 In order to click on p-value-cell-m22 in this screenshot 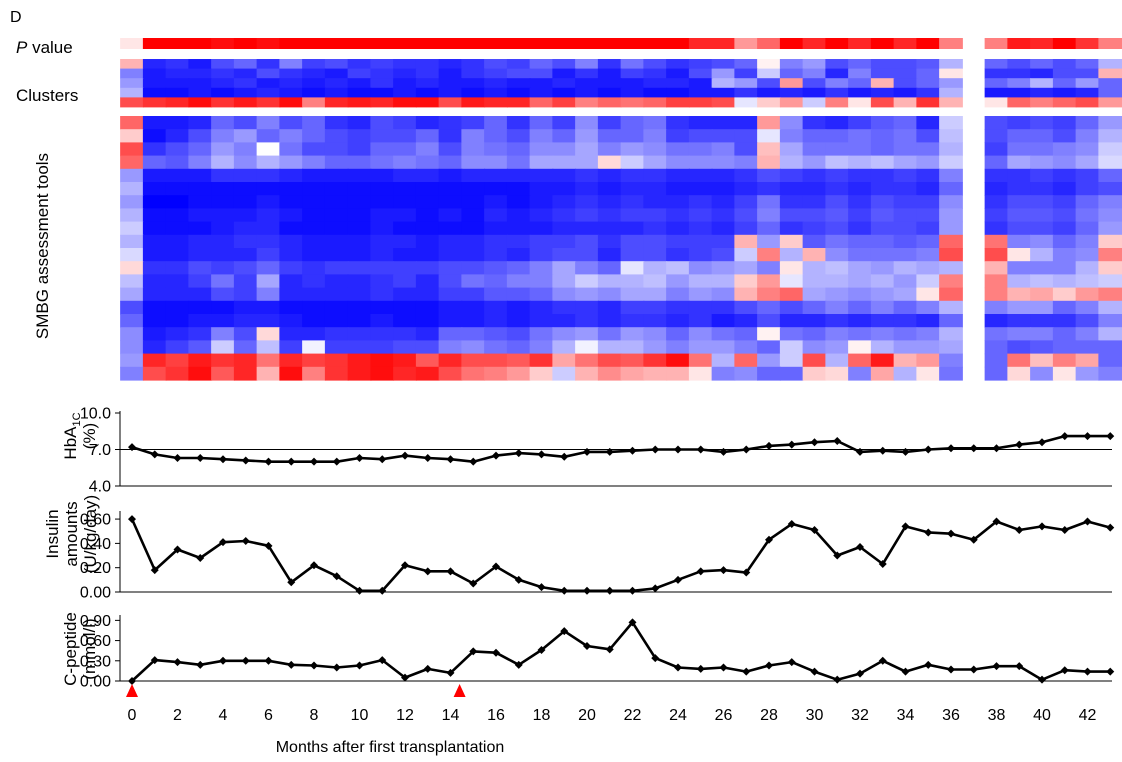, I will do `click(632, 43)`.